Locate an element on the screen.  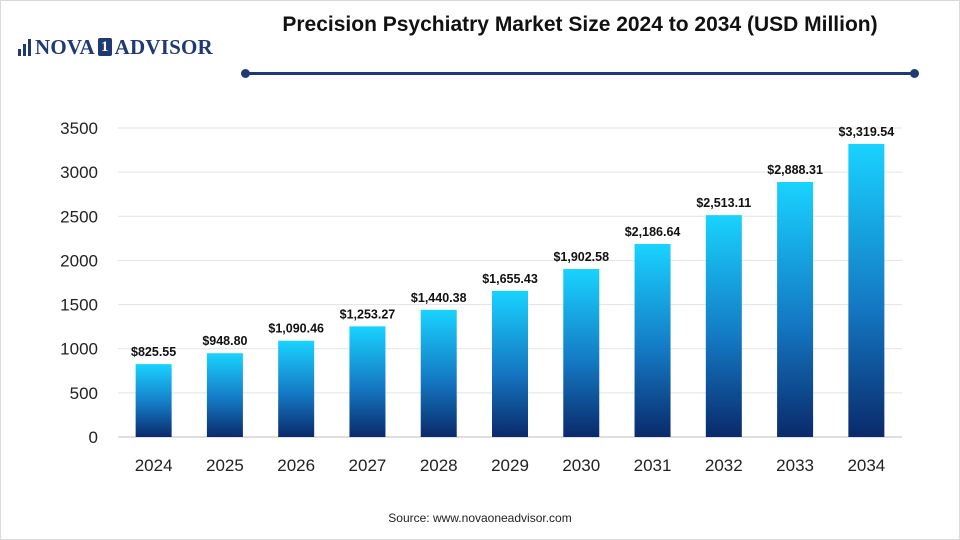
logo-wordmark: NOVA 1 ADVISOR is located at coordinates (124, 47).